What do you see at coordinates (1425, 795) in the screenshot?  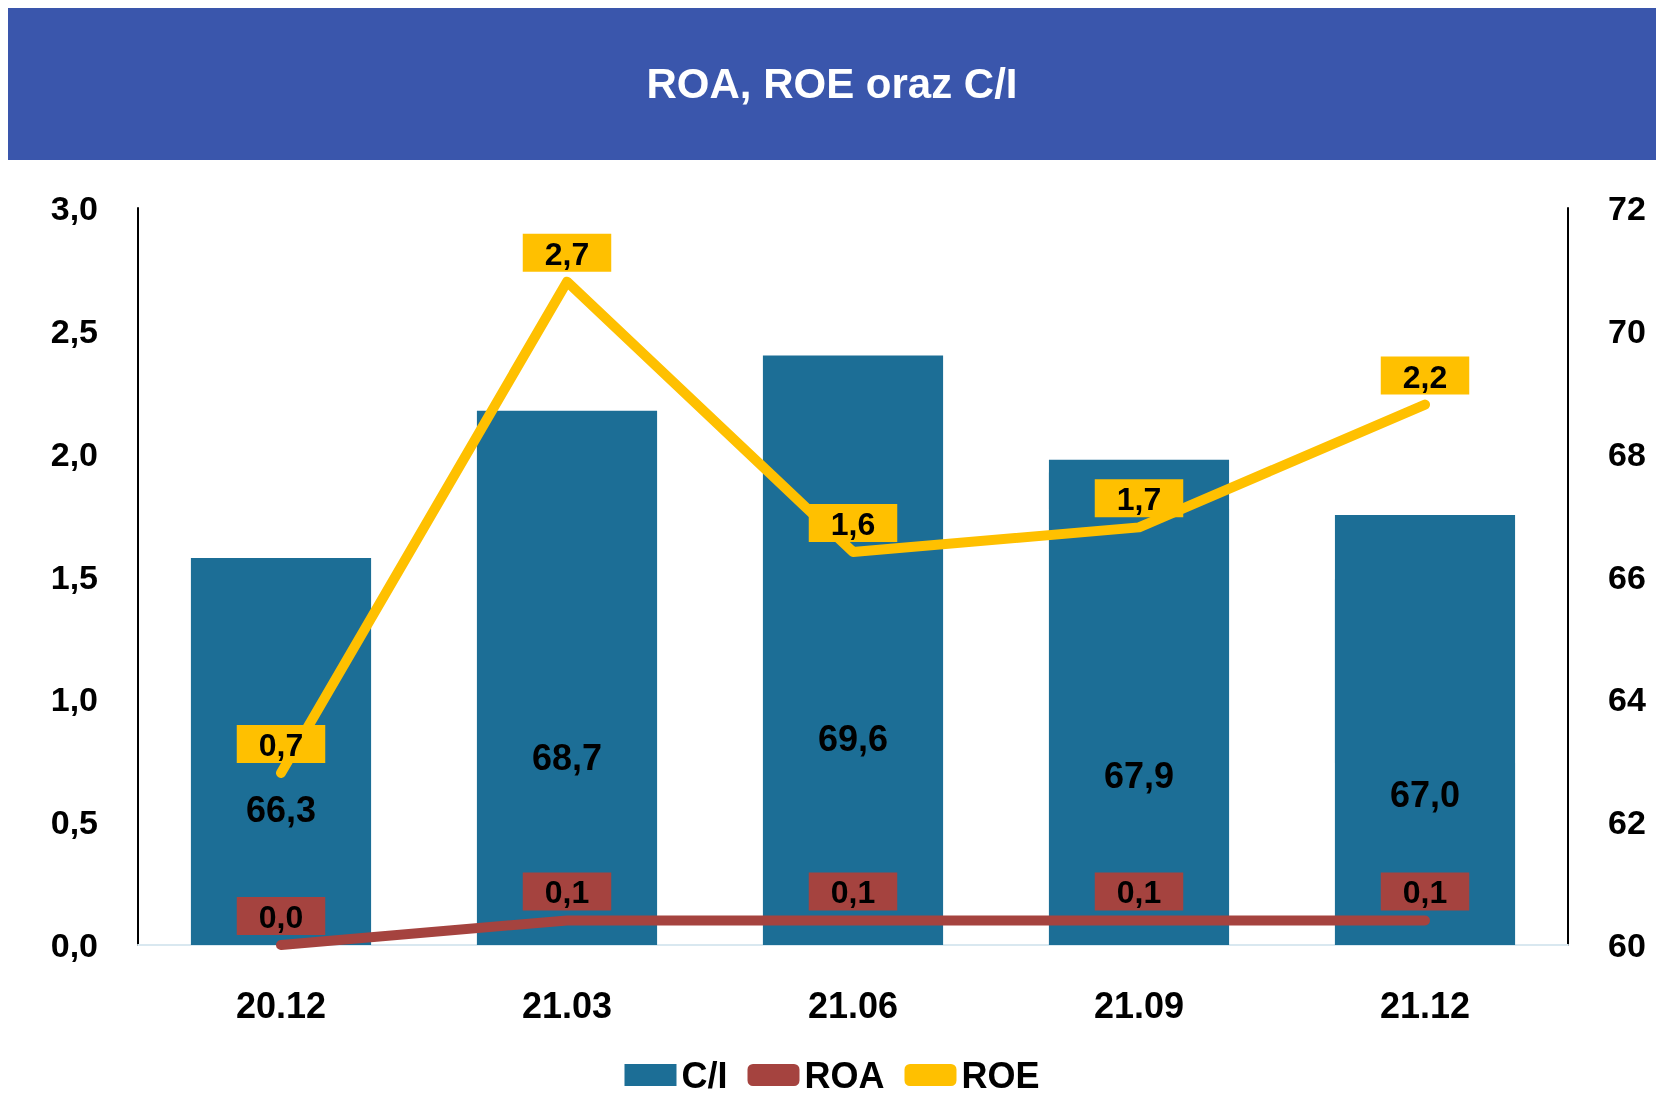 I see `data-label: 67,0` at bounding box center [1425, 795].